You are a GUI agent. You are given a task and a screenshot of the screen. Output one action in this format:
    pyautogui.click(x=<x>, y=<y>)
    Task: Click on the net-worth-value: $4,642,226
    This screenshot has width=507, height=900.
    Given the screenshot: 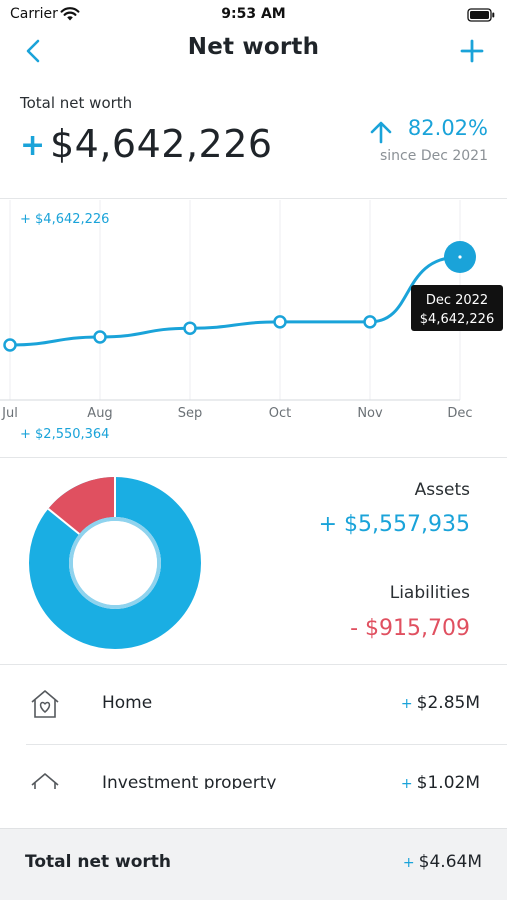 What is the action you would take?
    pyautogui.click(x=161, y=144)
    